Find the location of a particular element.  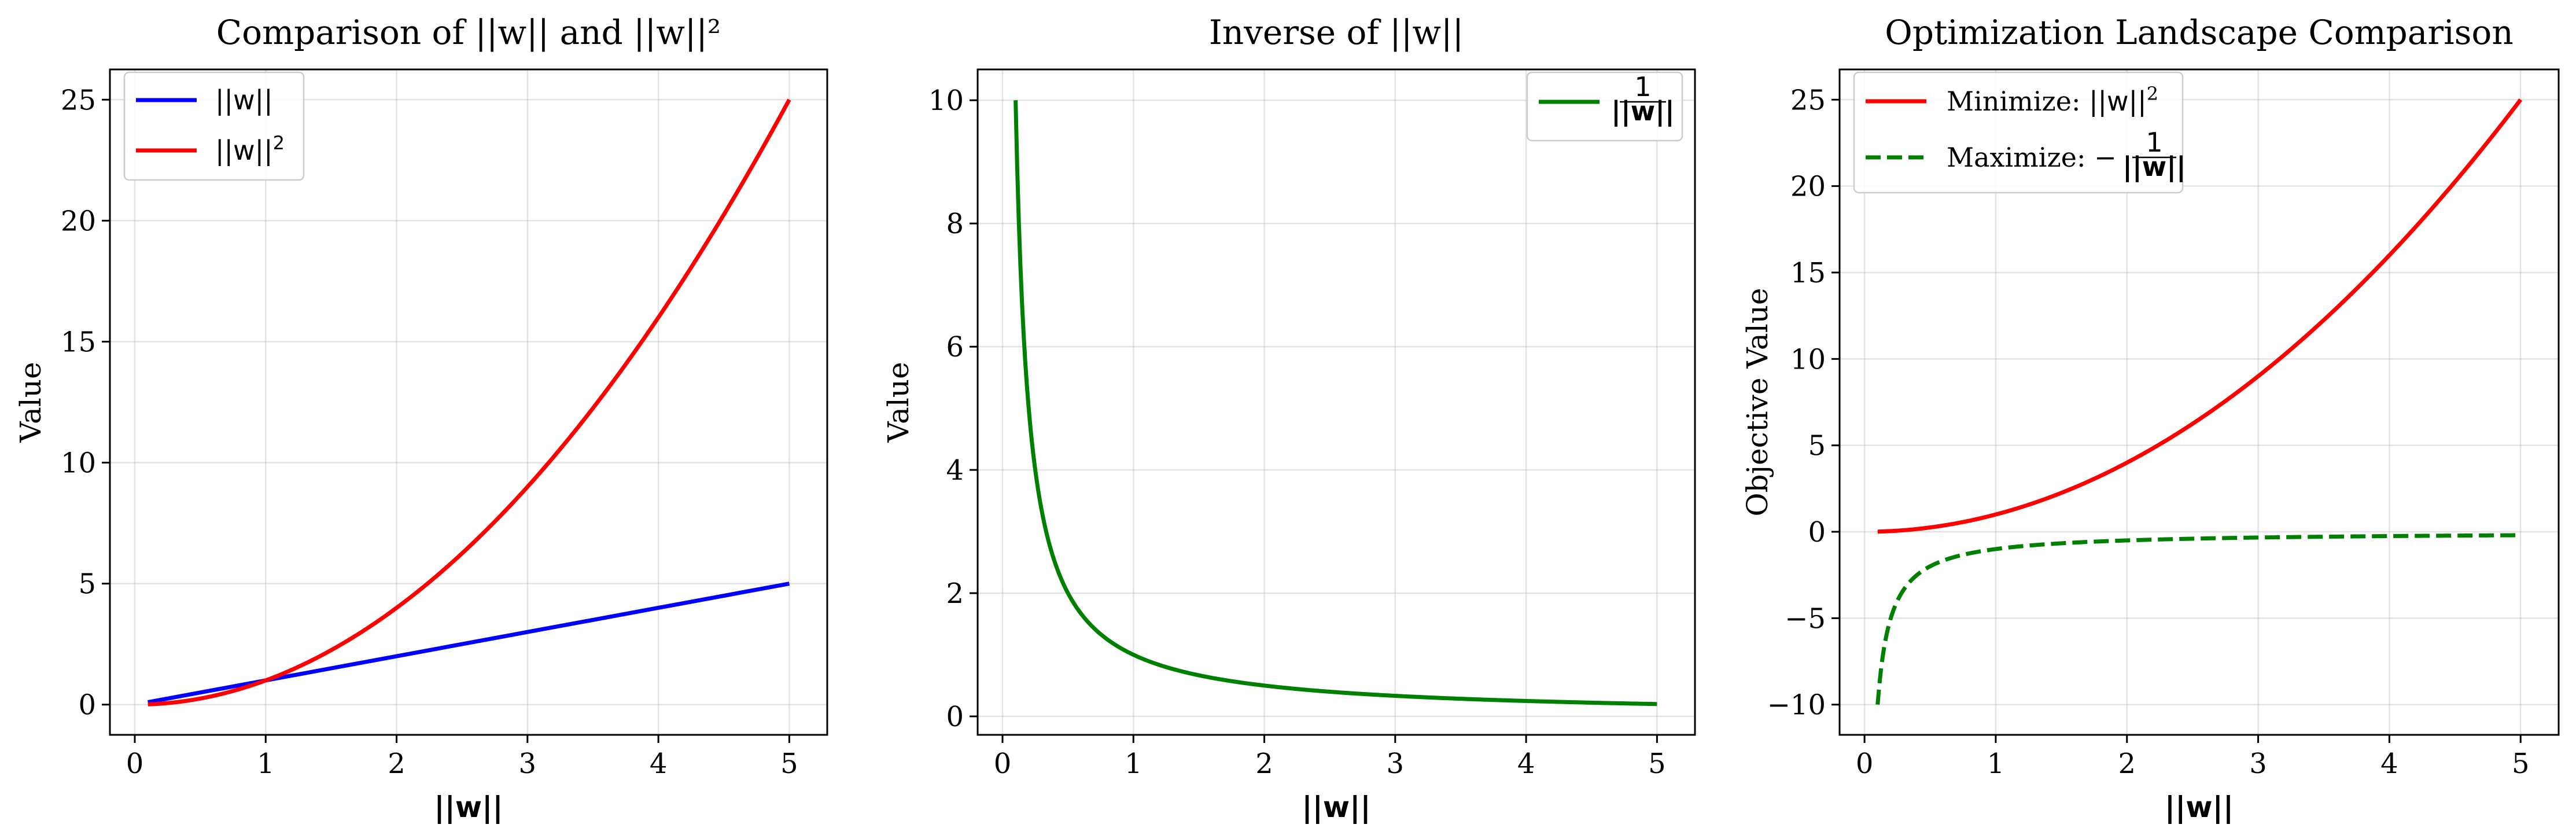

legend-label-norm-text: ||w|| is located at coordinates (244, 100).